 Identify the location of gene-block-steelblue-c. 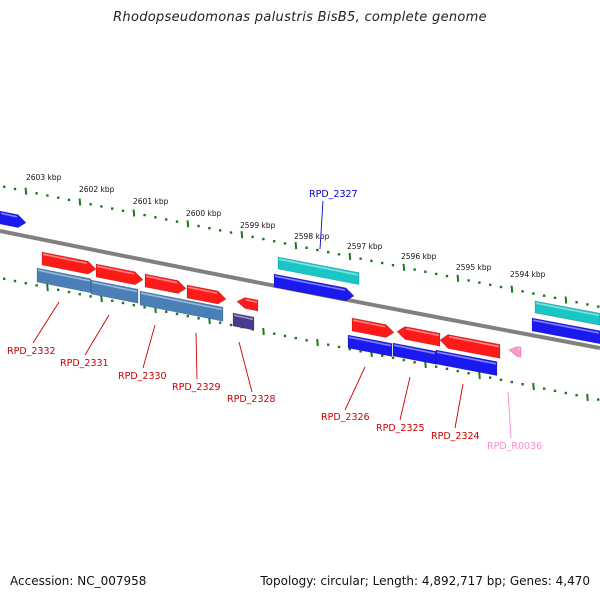
(181, 306).